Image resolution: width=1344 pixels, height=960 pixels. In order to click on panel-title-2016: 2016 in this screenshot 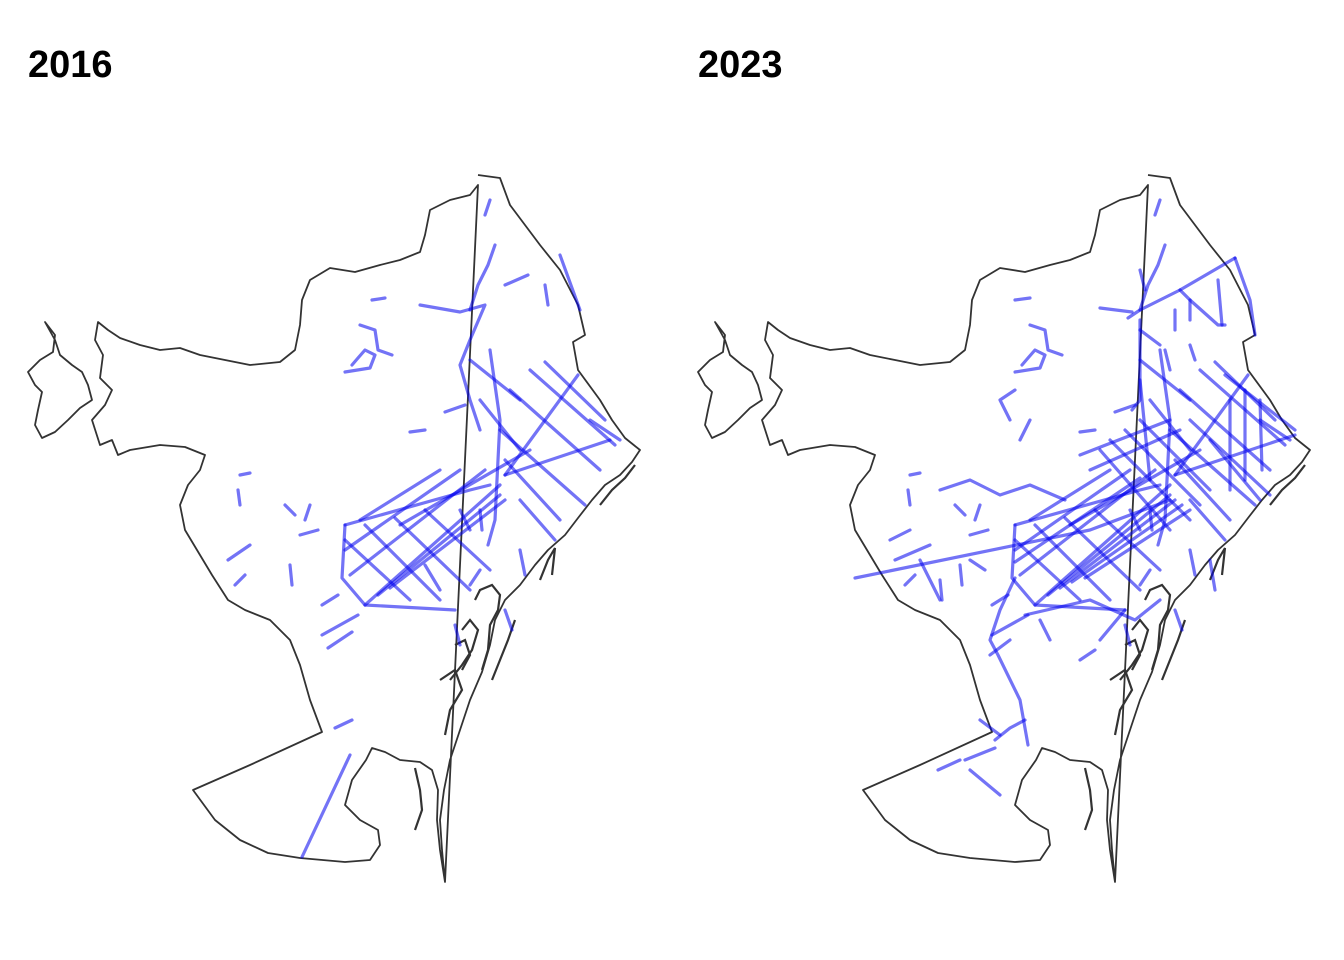, I will do `click(70, 65)`.